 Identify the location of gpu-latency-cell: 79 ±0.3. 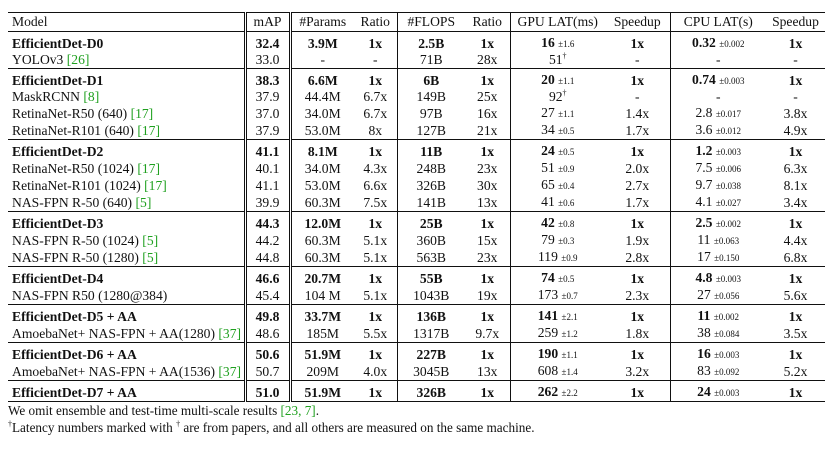
(557, 240).